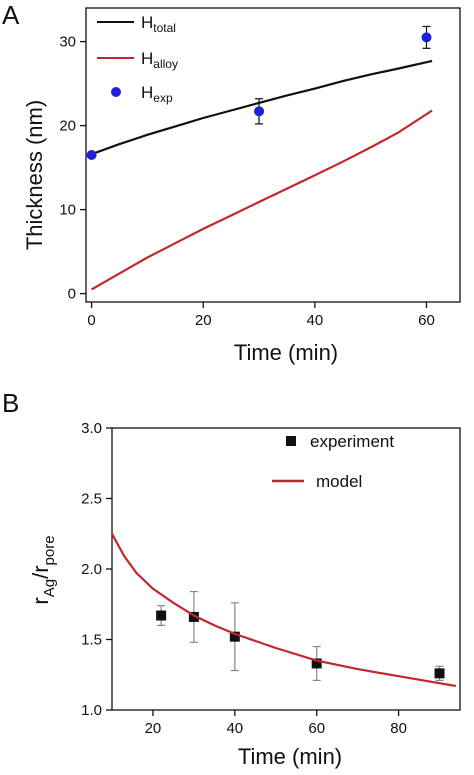  I want to click on y-tick-label: 0, so click(72, 294).